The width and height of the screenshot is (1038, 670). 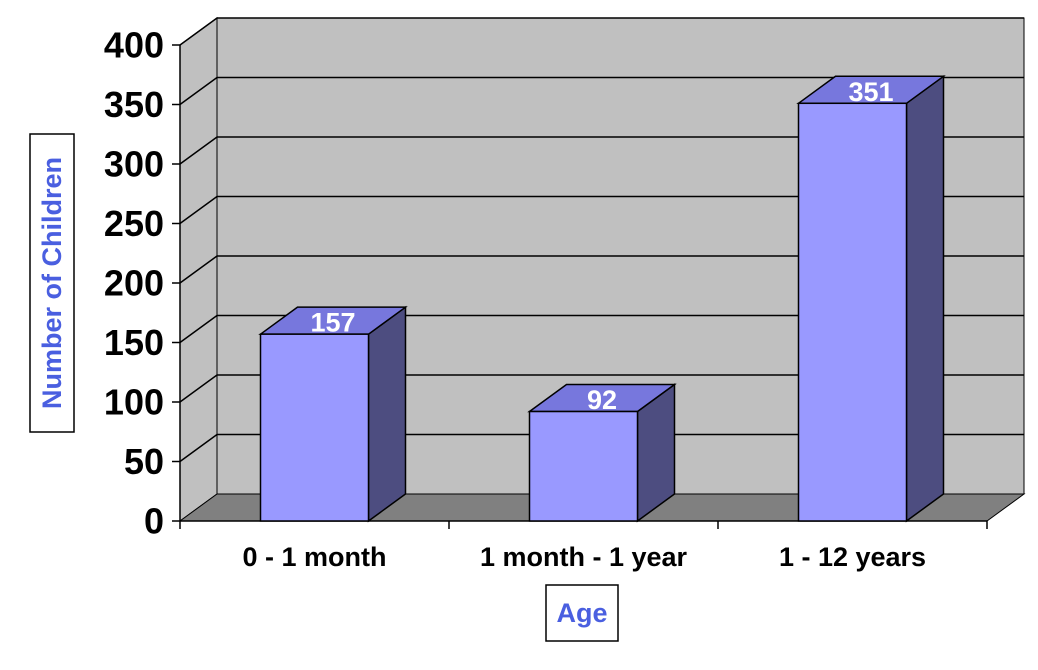 I want to click on data-label: 157, so click(x=332, y=323).